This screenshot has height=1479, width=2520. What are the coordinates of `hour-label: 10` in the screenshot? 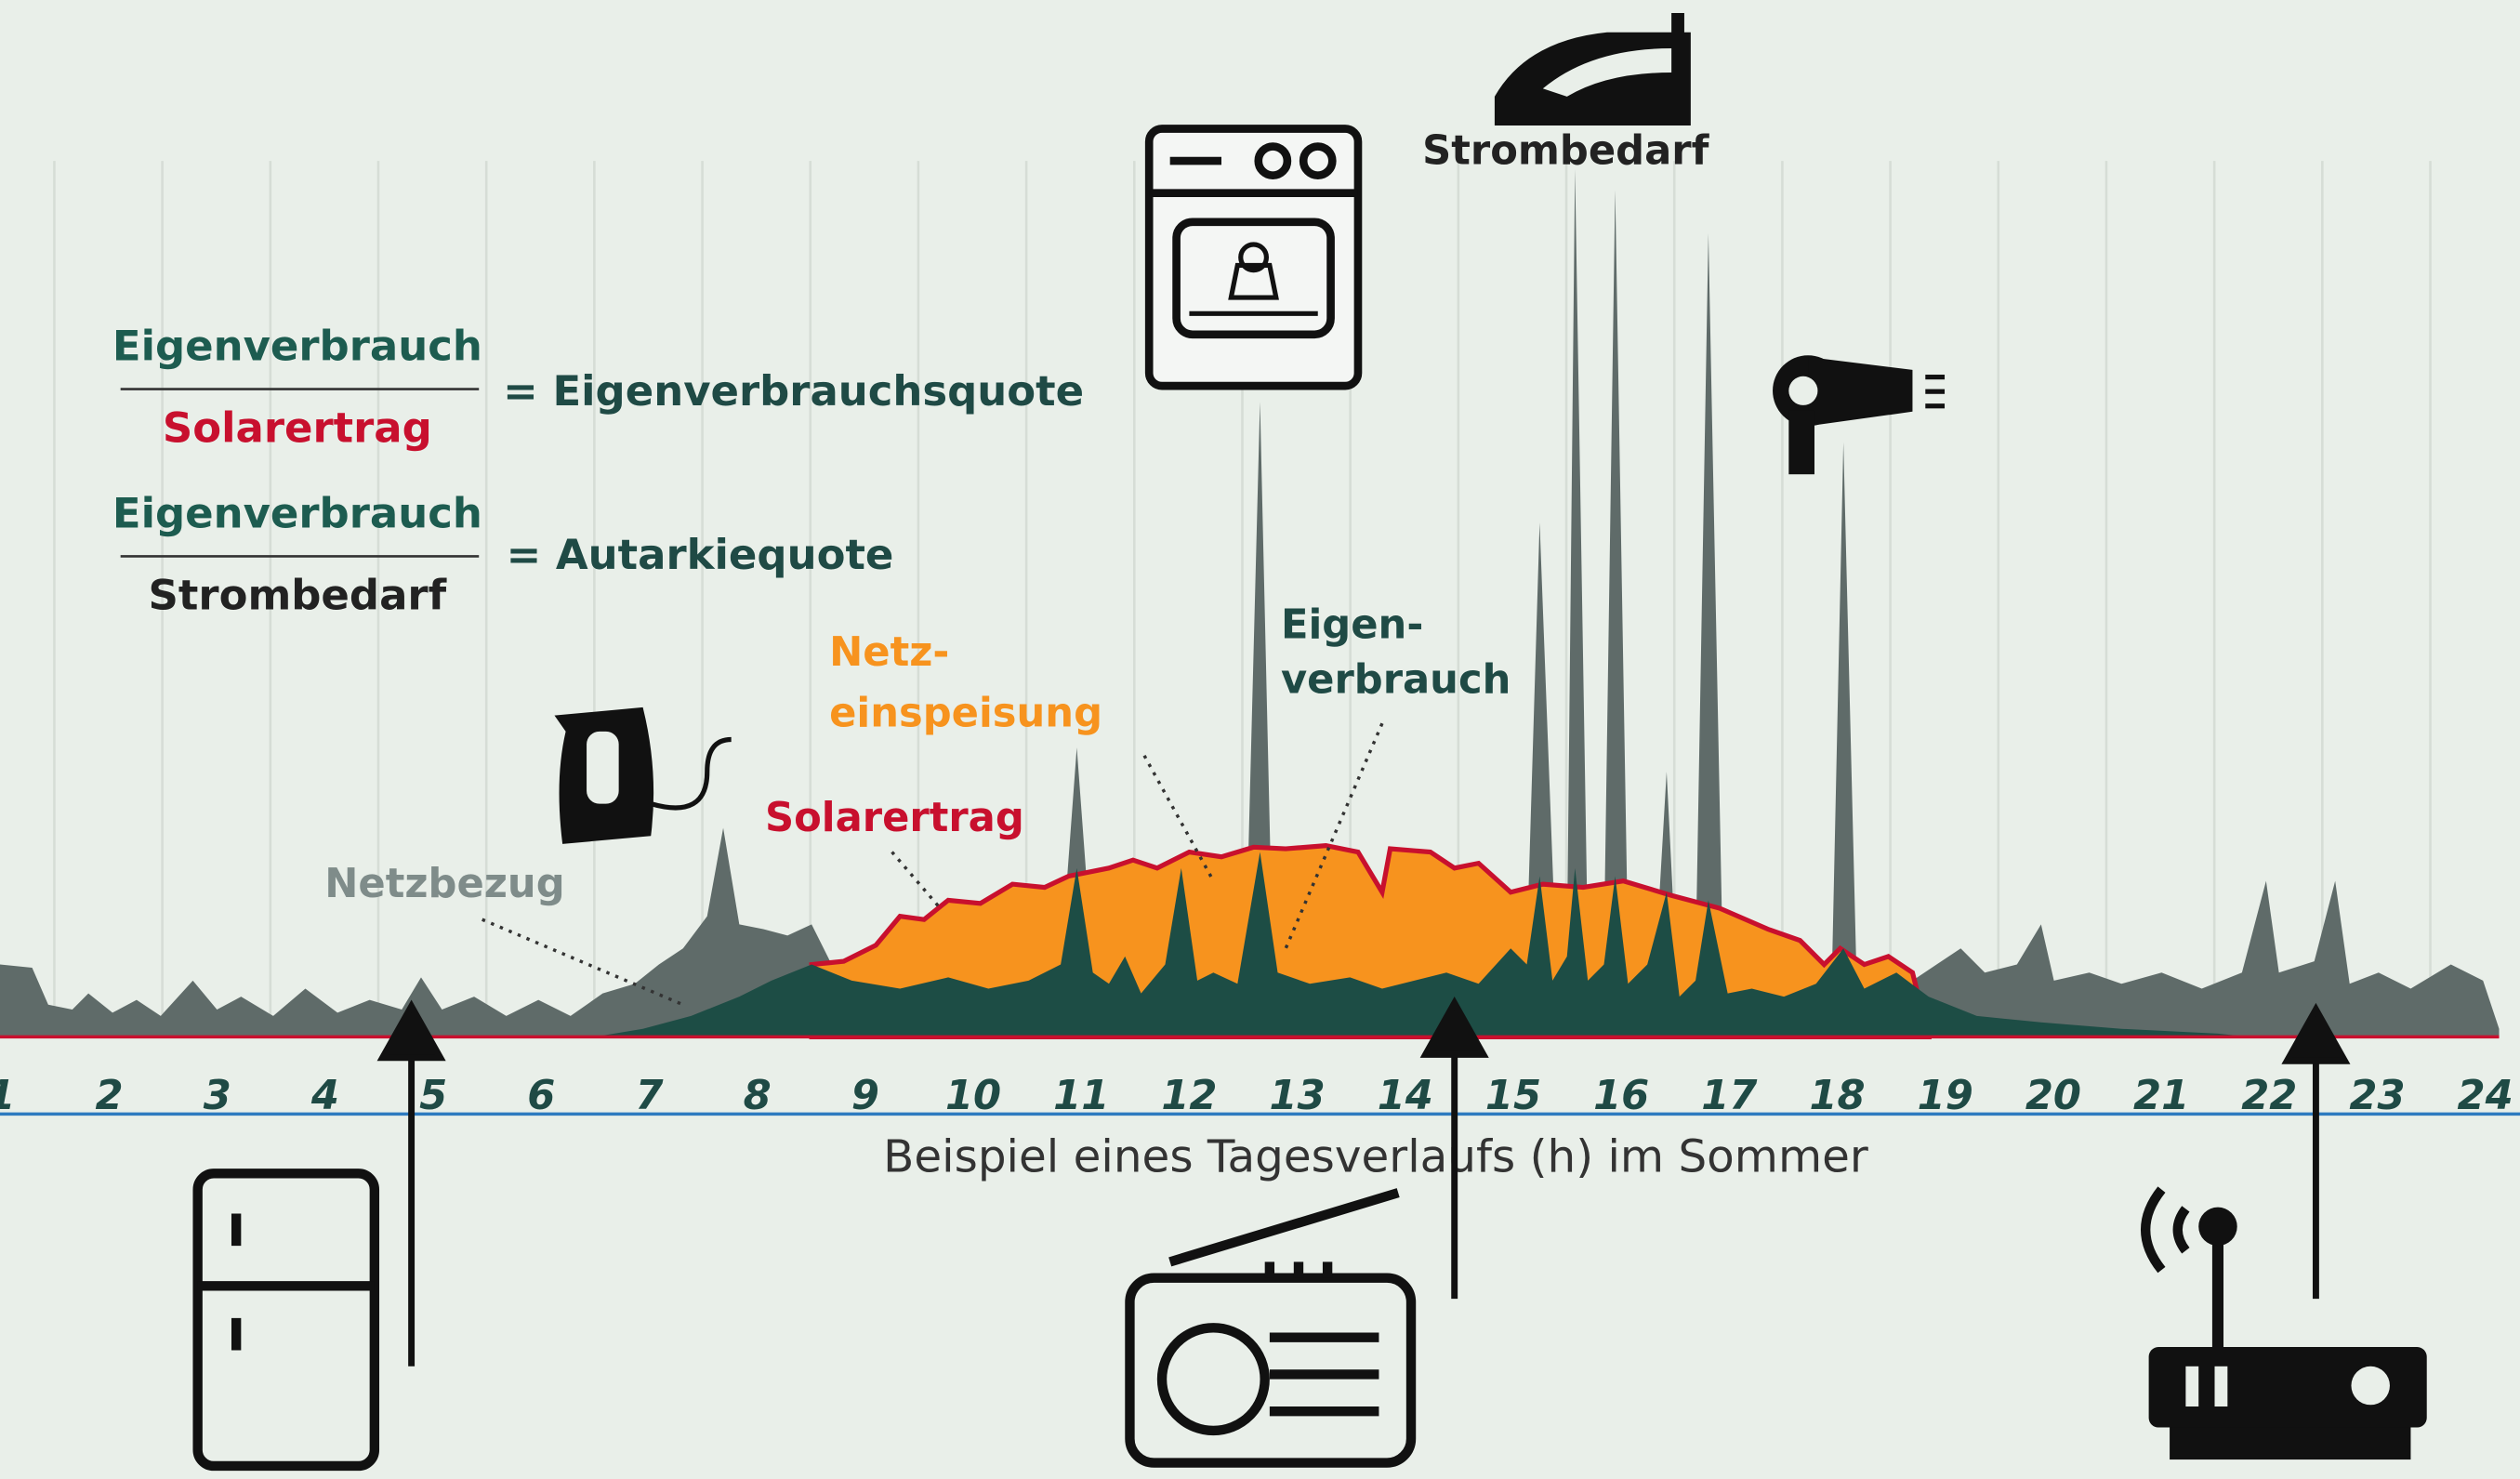 It's located at (973, 1096).